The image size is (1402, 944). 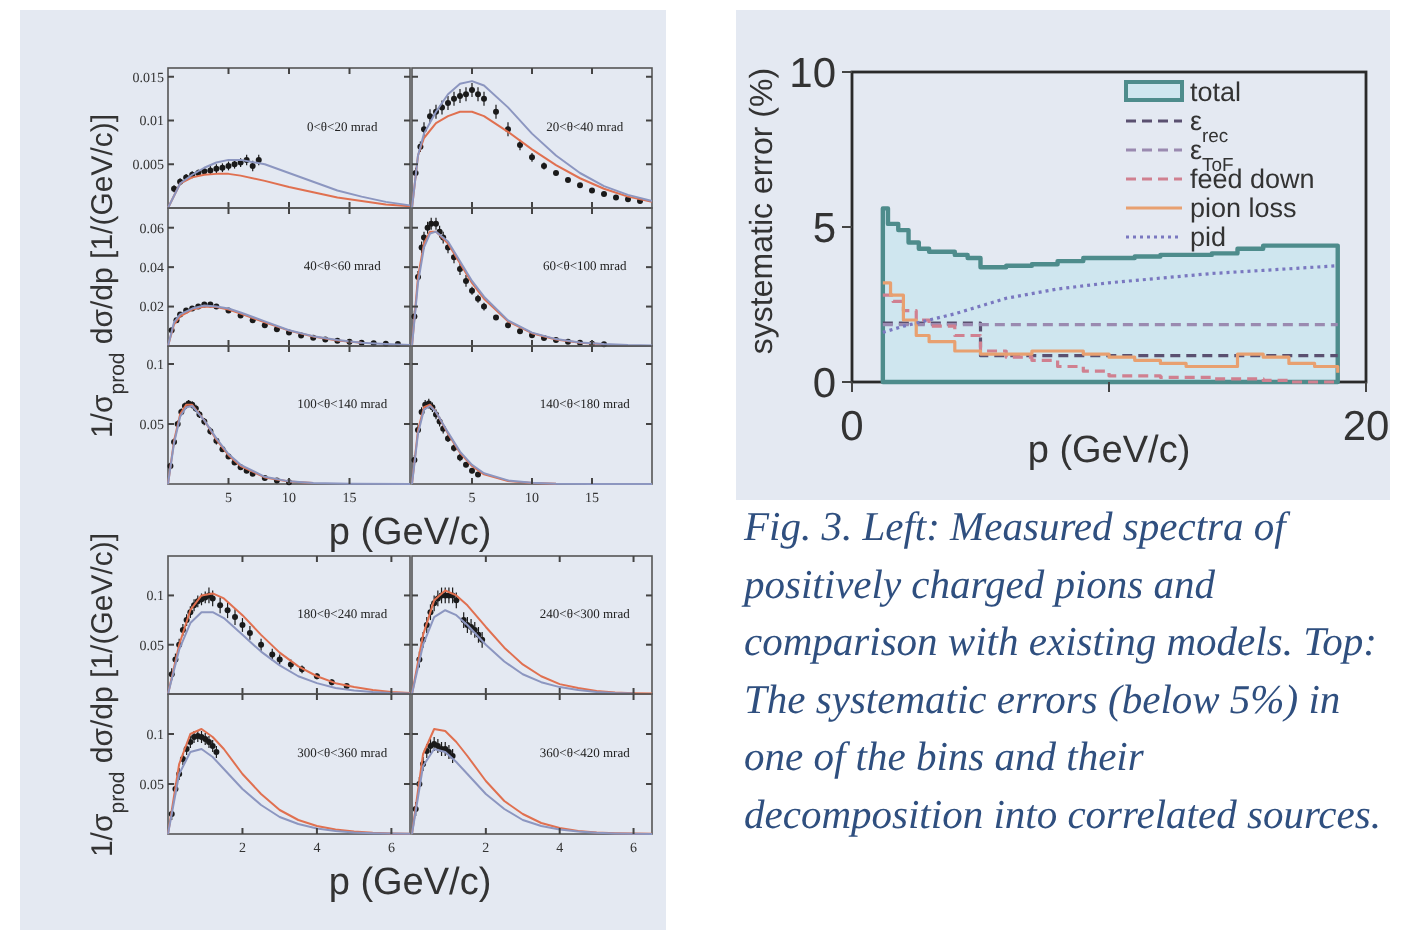 I want to click on y-tick-label: 0, so click(x=824, y=383).